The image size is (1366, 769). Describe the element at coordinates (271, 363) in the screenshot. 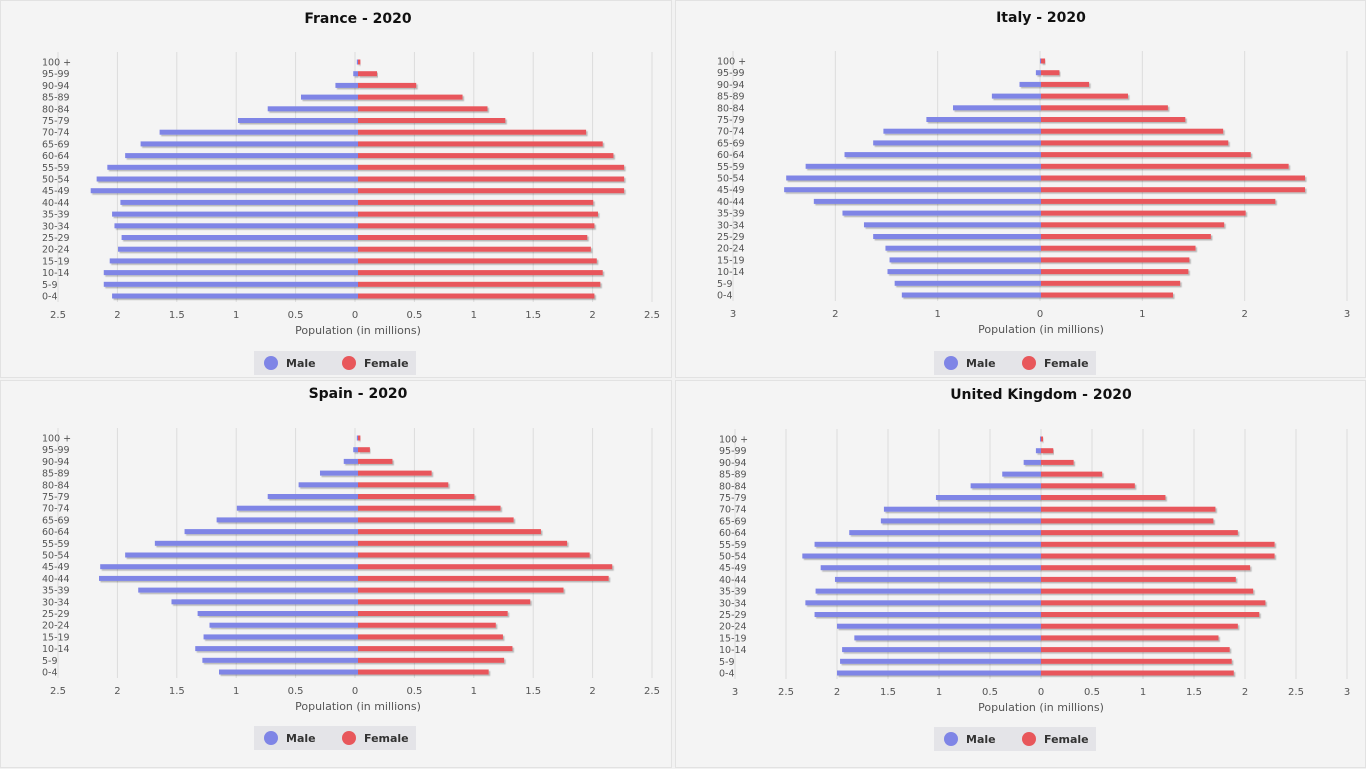

I see `legend-male-swatch` at that location.